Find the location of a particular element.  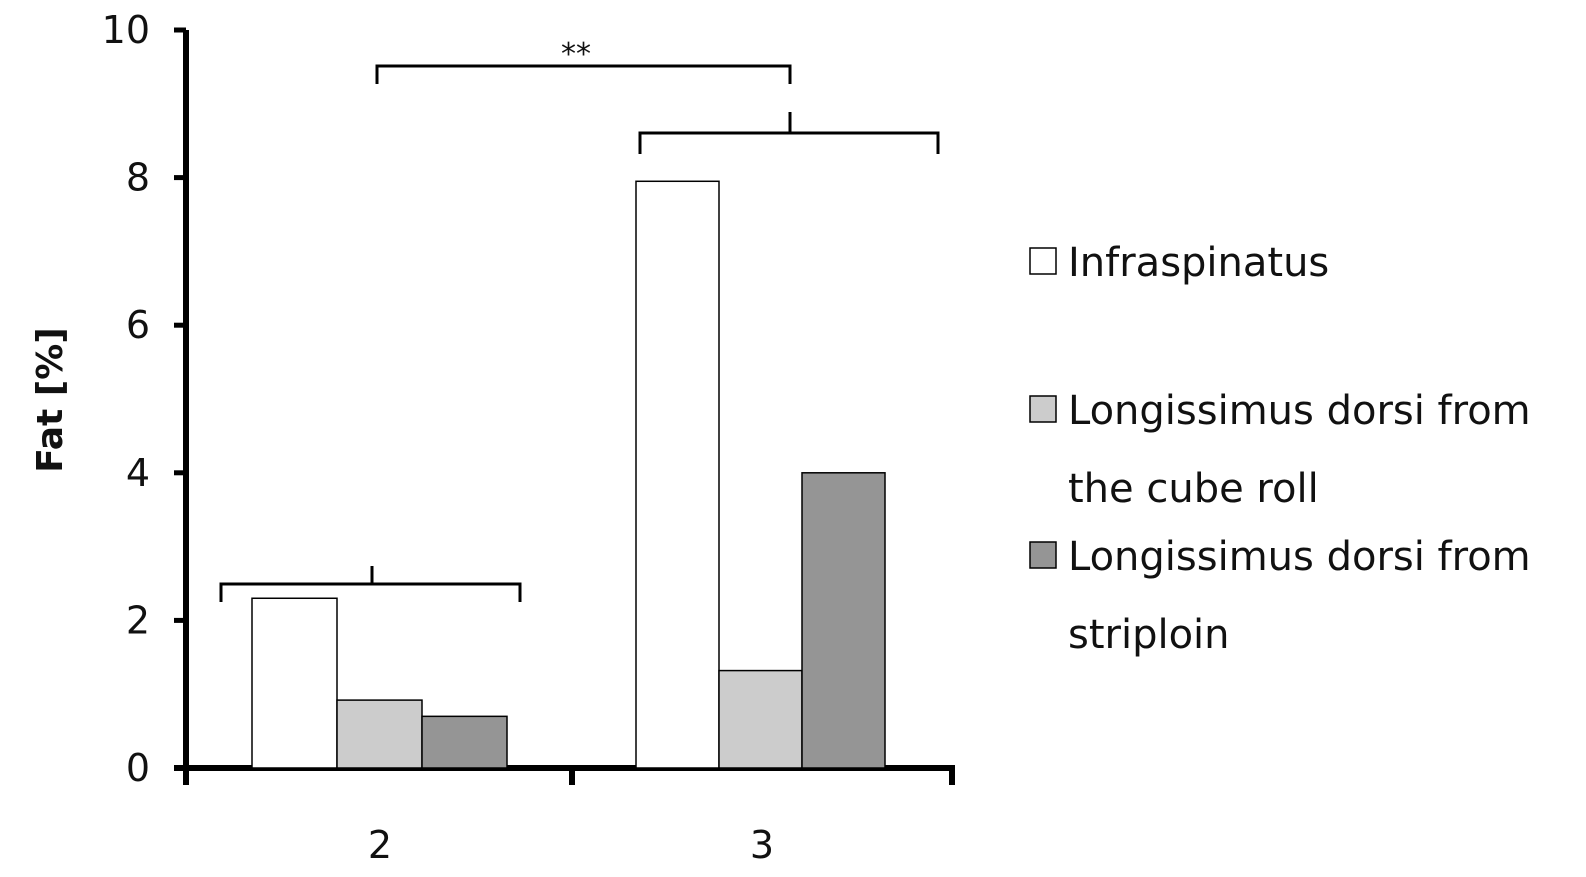

legend-label: the cube roll is located at coordinates (1193, 489).